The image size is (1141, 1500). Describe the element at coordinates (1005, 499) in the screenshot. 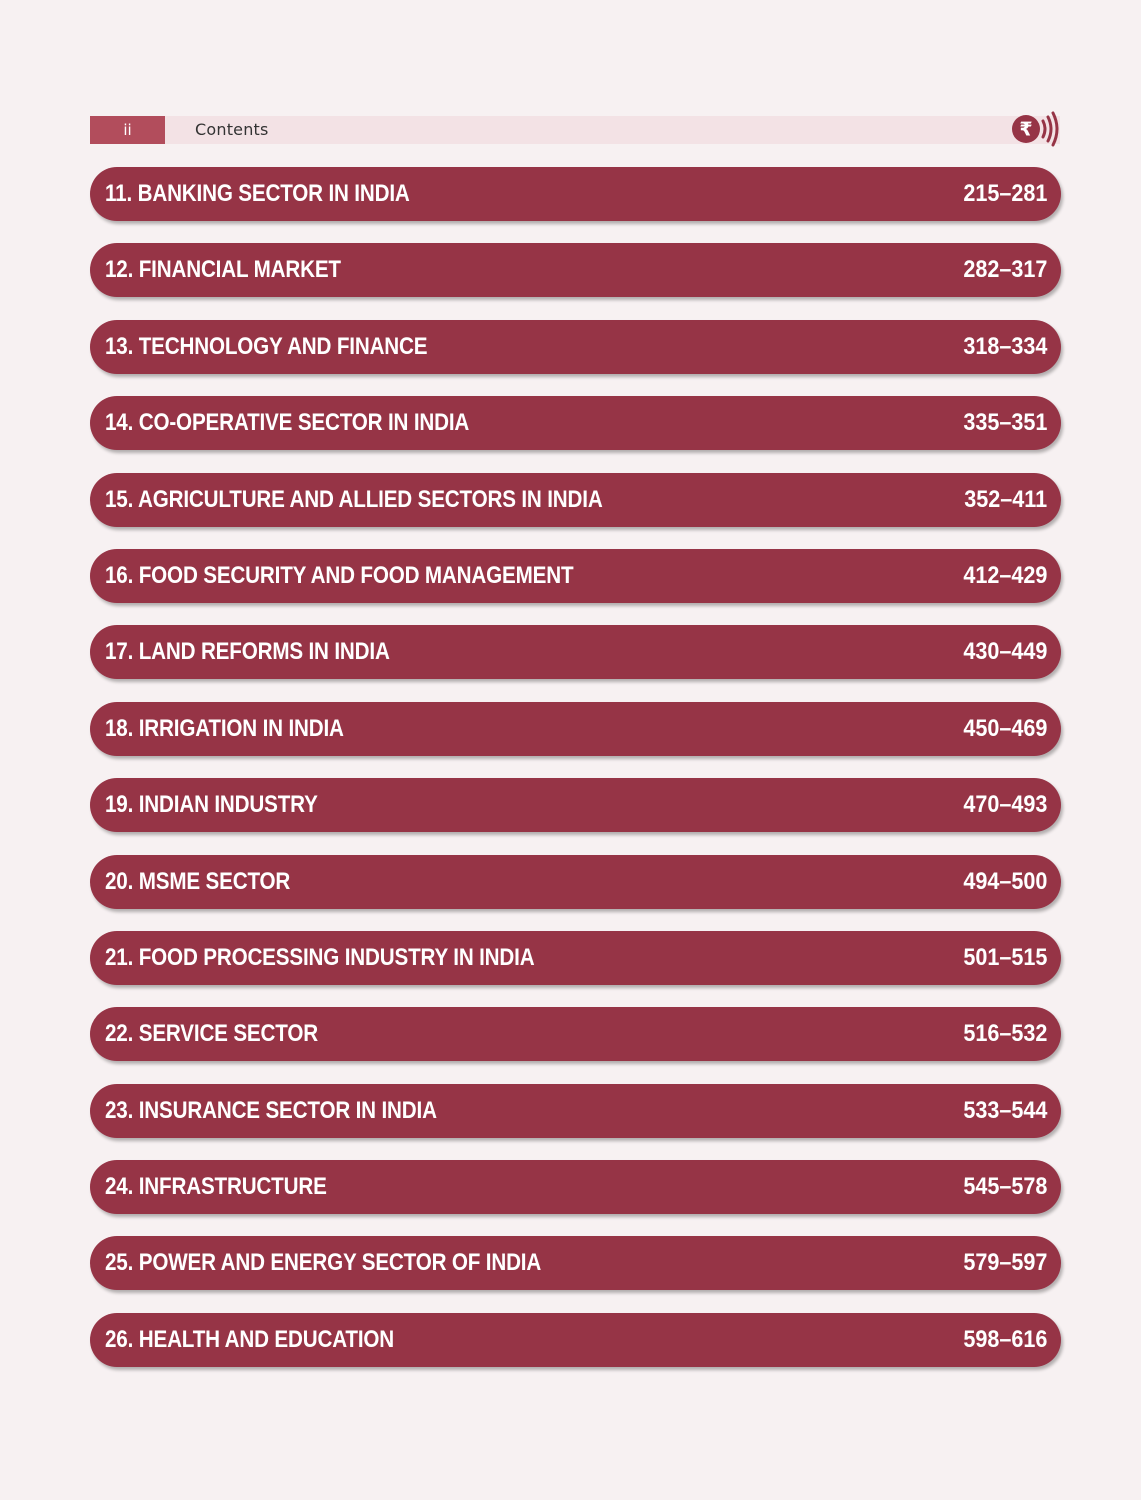

I see `chapter-pages: 352–411` at that location.